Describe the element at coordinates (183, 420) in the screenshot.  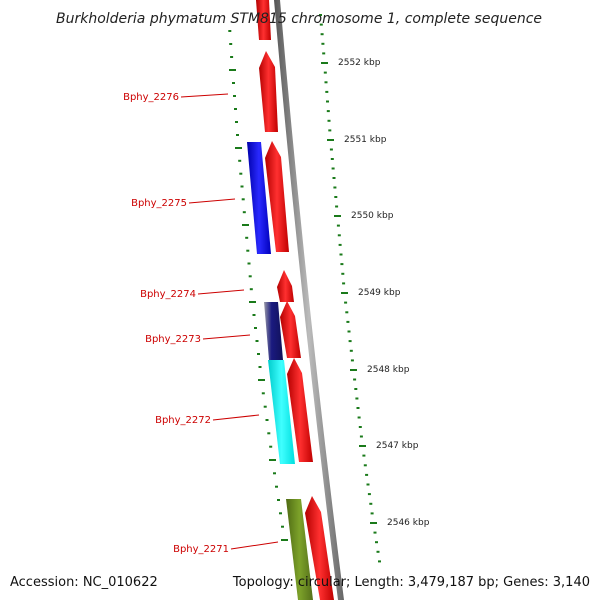
I see `gene-label-bphy-2272: Bphy_2272` at that location.